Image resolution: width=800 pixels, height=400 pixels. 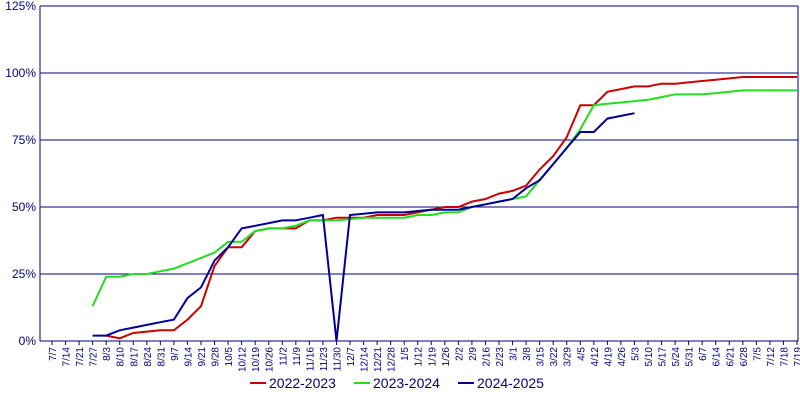 I want to click on x-tick-label: 6/28, so click(x=744, y=357).